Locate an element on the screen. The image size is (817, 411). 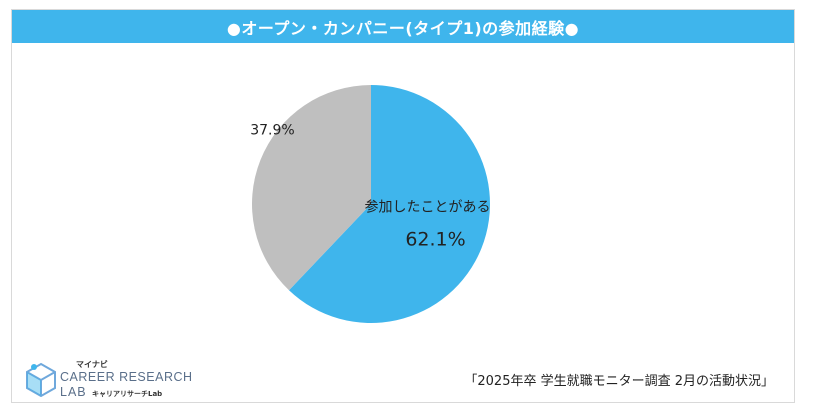
logo-sub-label: キャリアリサーチLab is located at coordinates (127, 394).